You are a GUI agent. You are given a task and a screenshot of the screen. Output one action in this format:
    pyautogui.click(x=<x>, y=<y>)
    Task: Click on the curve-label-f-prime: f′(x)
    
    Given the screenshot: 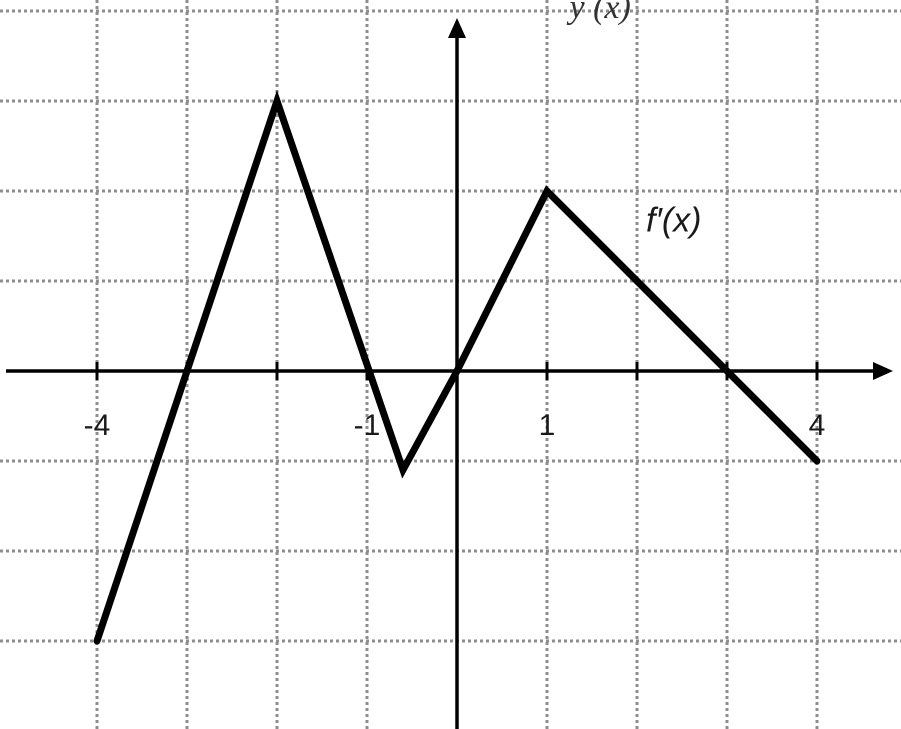 What is the action you would take?
    pyautogui.click(x=673, y=221)
    